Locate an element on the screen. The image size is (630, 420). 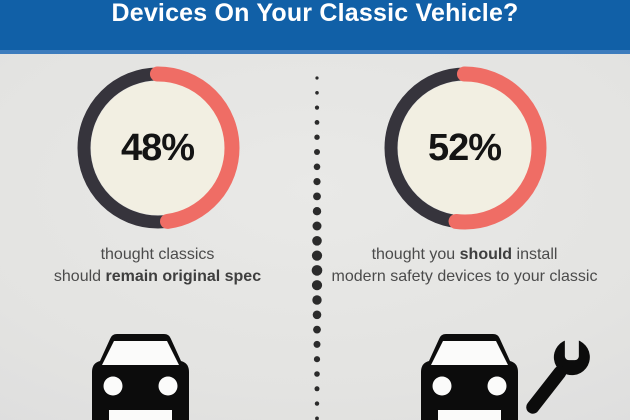
header-bar: Devices On Your Classic Vehicle? is located at coordinates (315, 27).